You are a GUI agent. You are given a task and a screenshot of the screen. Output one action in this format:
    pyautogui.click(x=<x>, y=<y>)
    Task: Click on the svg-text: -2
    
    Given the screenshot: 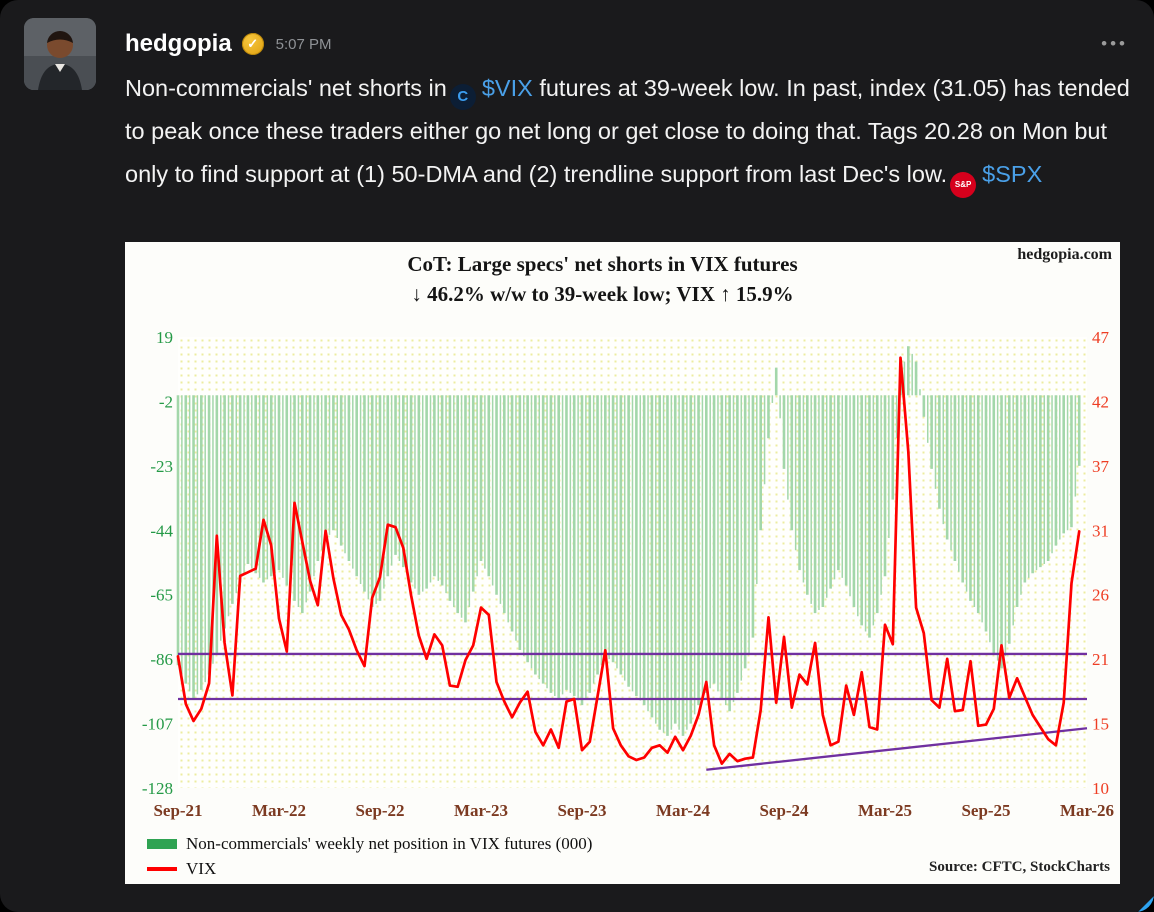 What is the action you would take?
    pyautogui.click(x=166, y=401)
    